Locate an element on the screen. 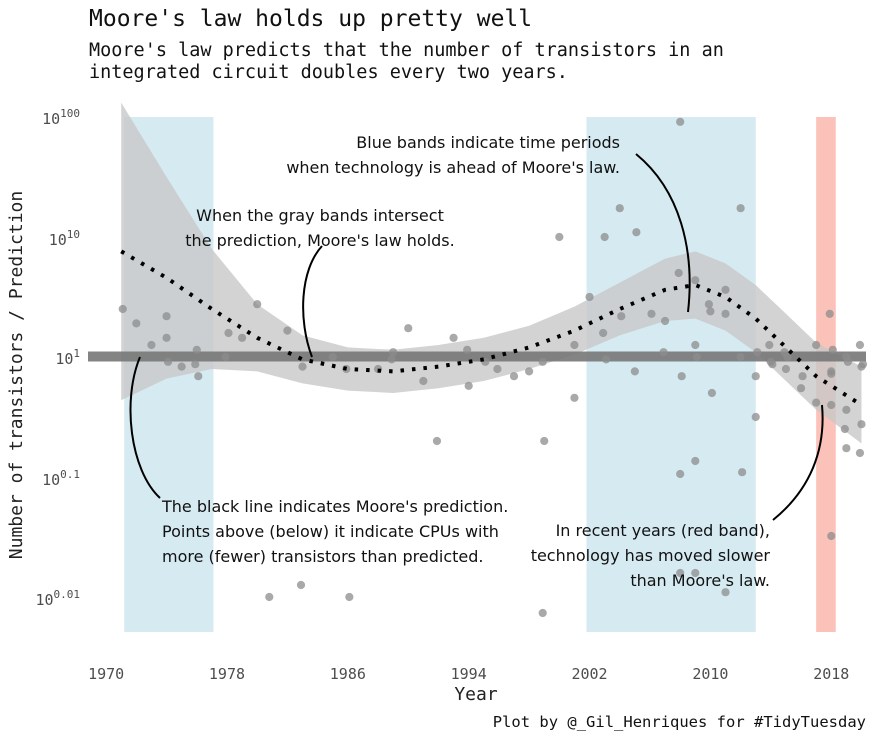 The width and height of the screenshot is (873, 739). x-tick-label-3: 1994 is located at coordinates (469, 674).